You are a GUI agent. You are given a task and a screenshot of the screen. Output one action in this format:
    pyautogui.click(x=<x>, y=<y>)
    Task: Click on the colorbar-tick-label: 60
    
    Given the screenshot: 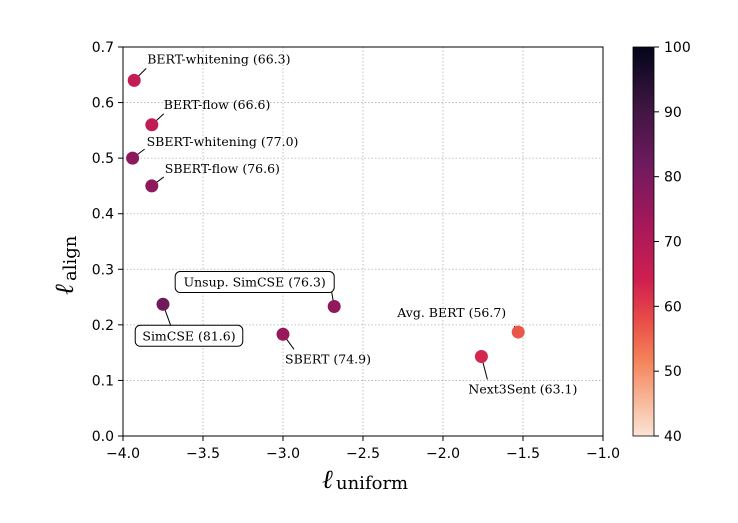 What is the action you would take?
    pyautogui.click(x=673, y=307)
    